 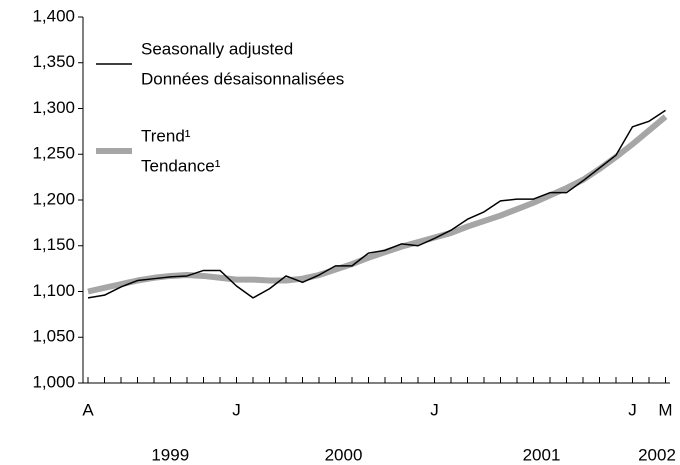 I want to click on year-label: 1999, so click(x=170, y=454).